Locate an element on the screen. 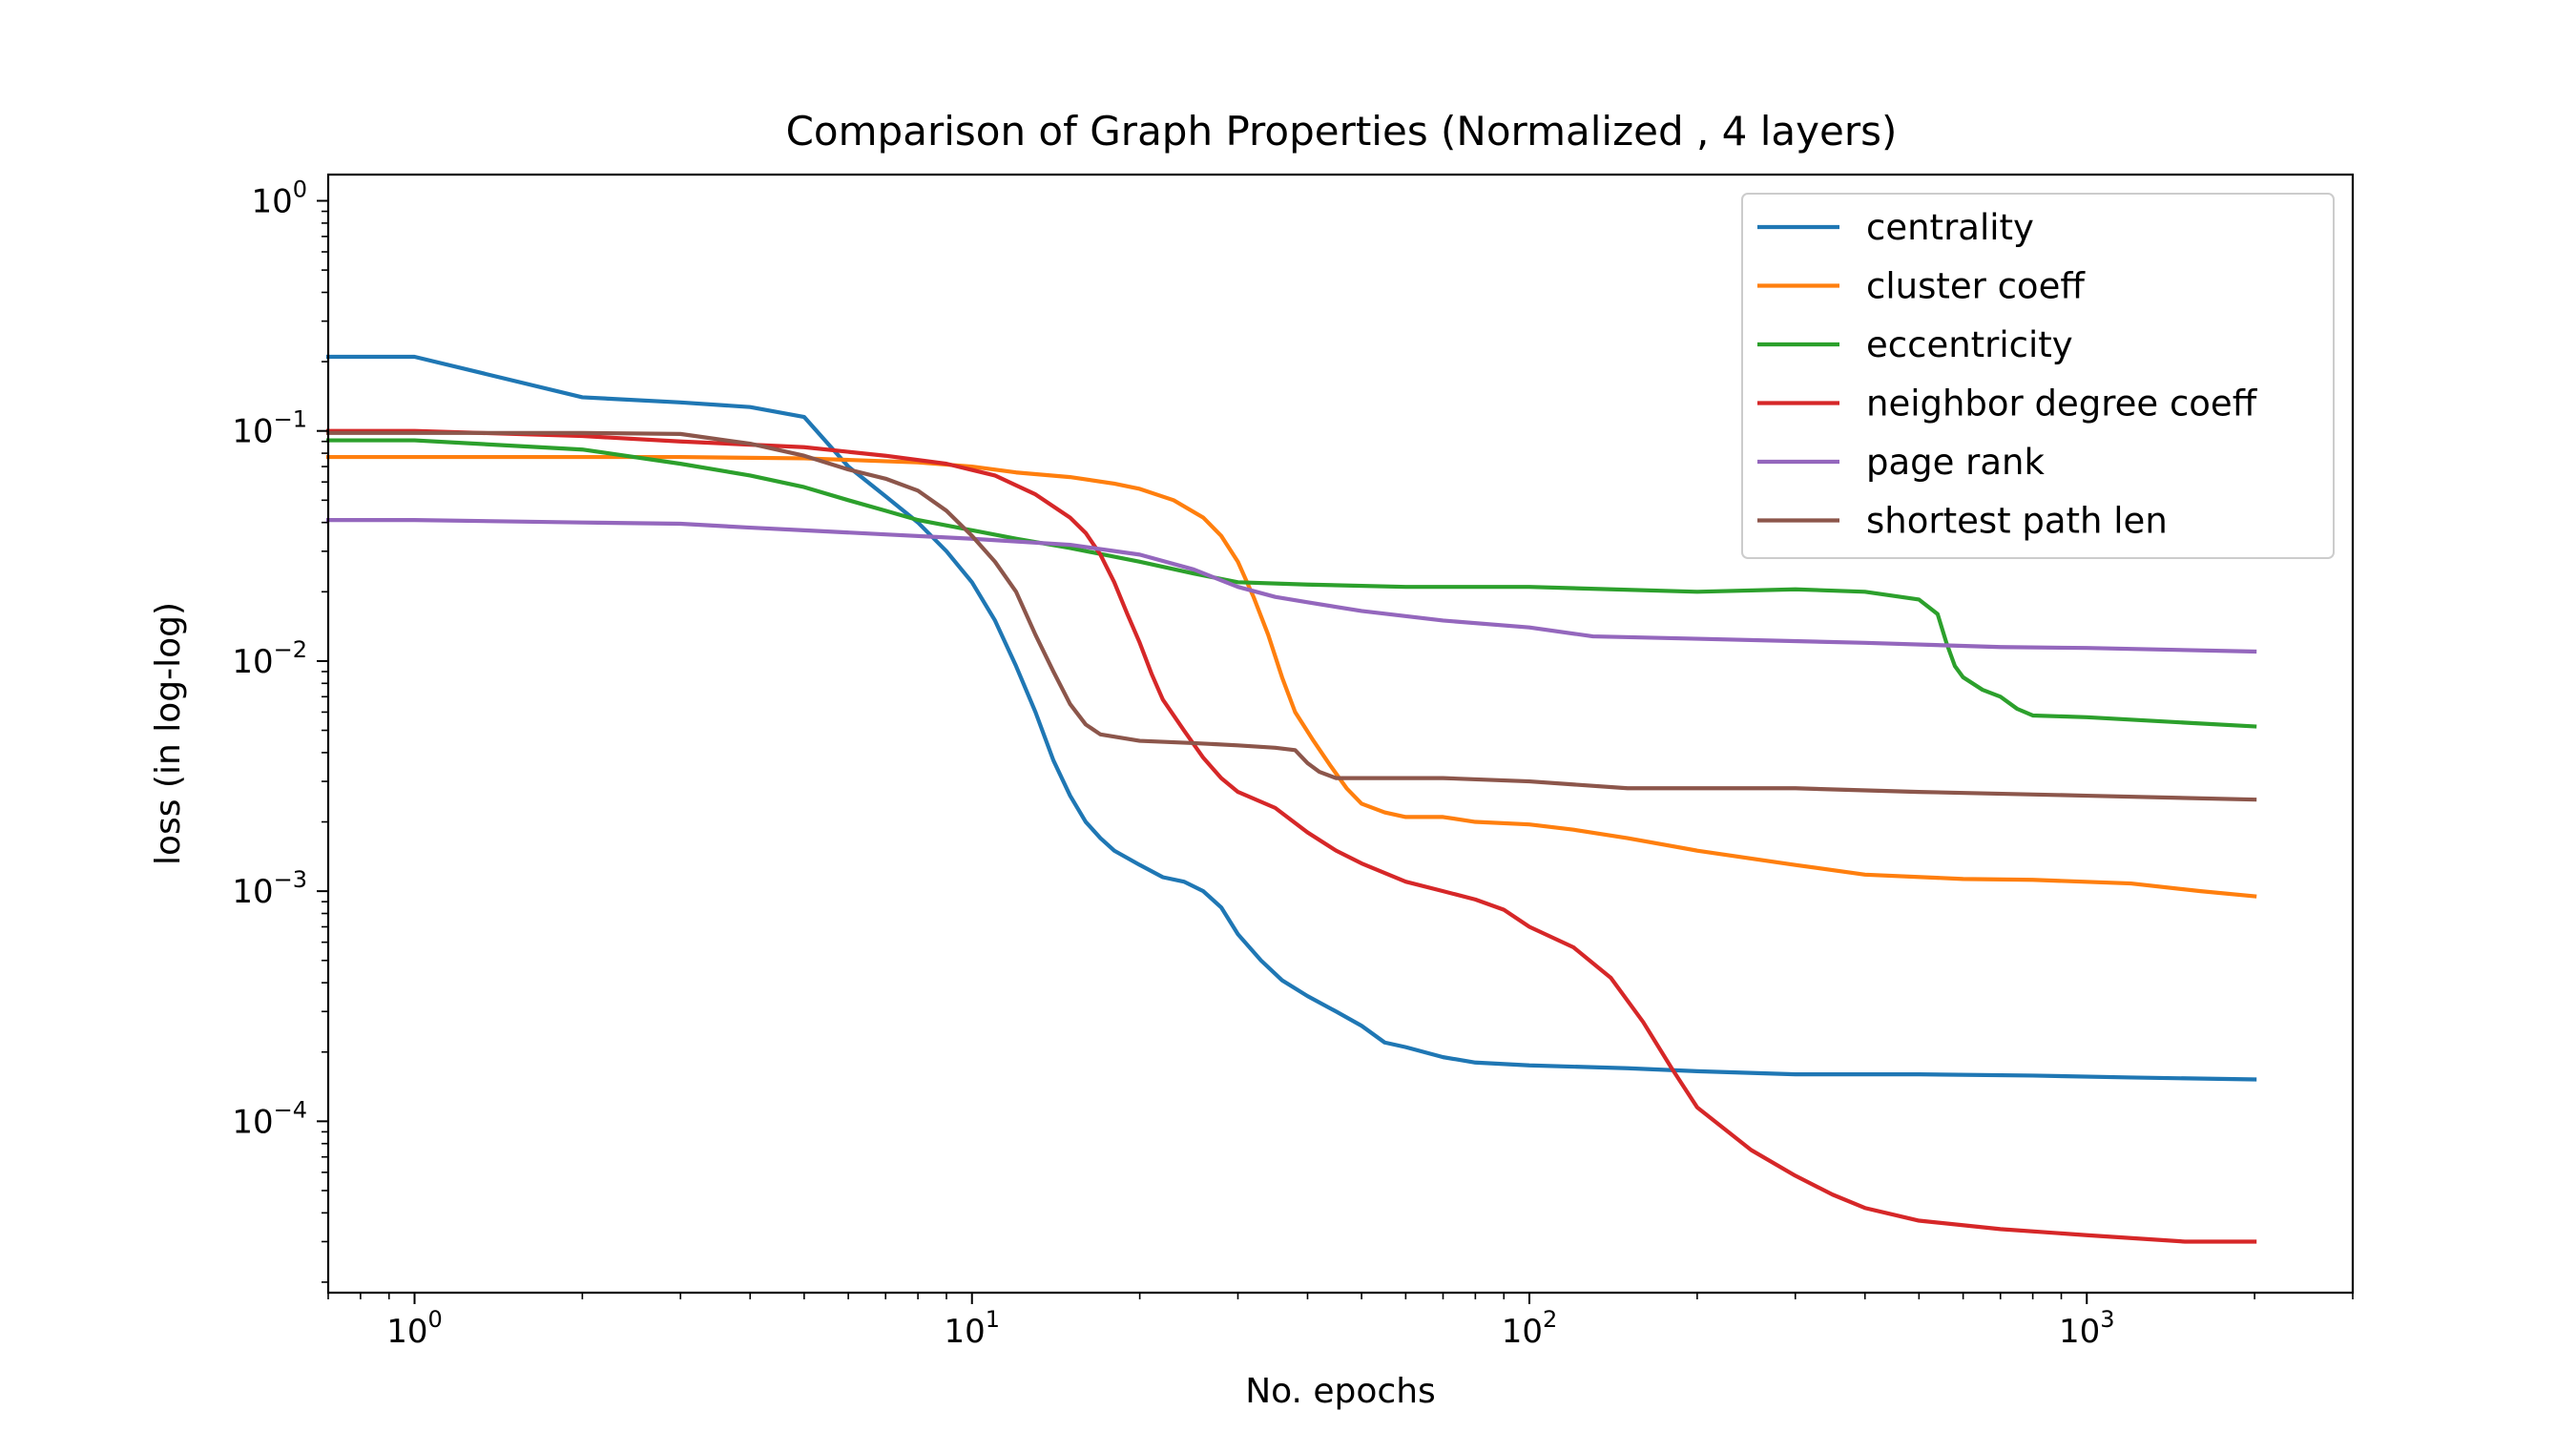 This screenshot has width=2576, height=1431. y-tick-label: 10⁻² is located at coordinates (269, 658).